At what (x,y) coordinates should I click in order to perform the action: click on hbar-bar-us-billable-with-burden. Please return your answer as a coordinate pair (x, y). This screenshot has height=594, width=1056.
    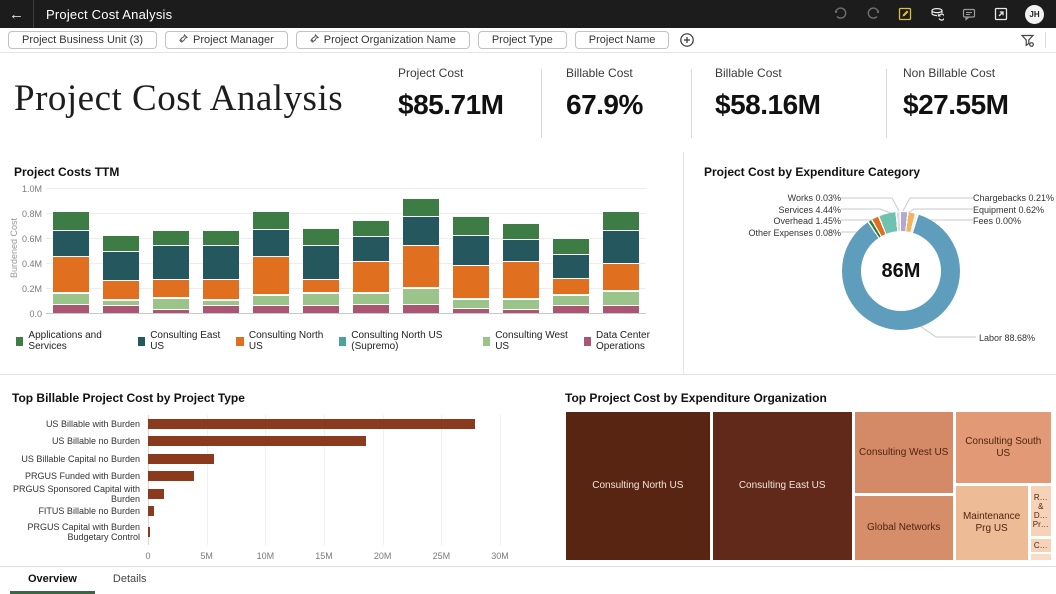
    Looking at the image, I should click on (312, 423).